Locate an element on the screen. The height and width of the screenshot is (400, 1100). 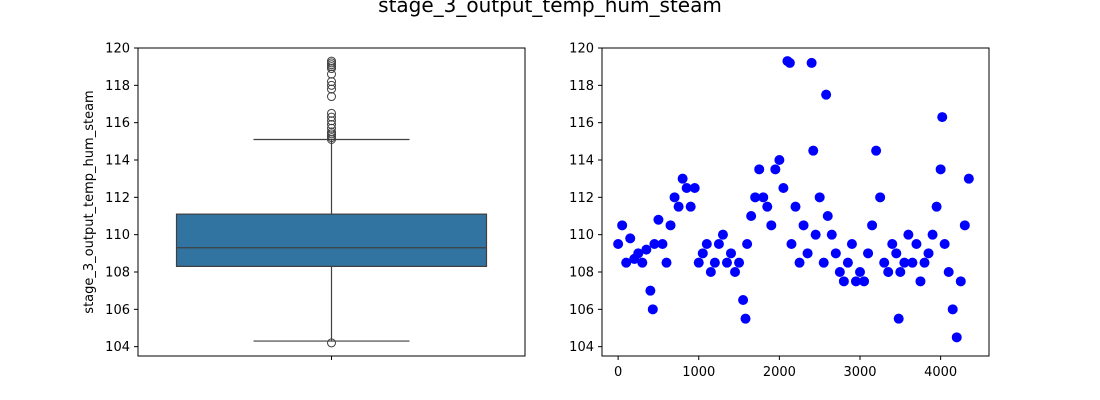
scatter-x-tick-label: 1000 is located at coordinates (698, 372).